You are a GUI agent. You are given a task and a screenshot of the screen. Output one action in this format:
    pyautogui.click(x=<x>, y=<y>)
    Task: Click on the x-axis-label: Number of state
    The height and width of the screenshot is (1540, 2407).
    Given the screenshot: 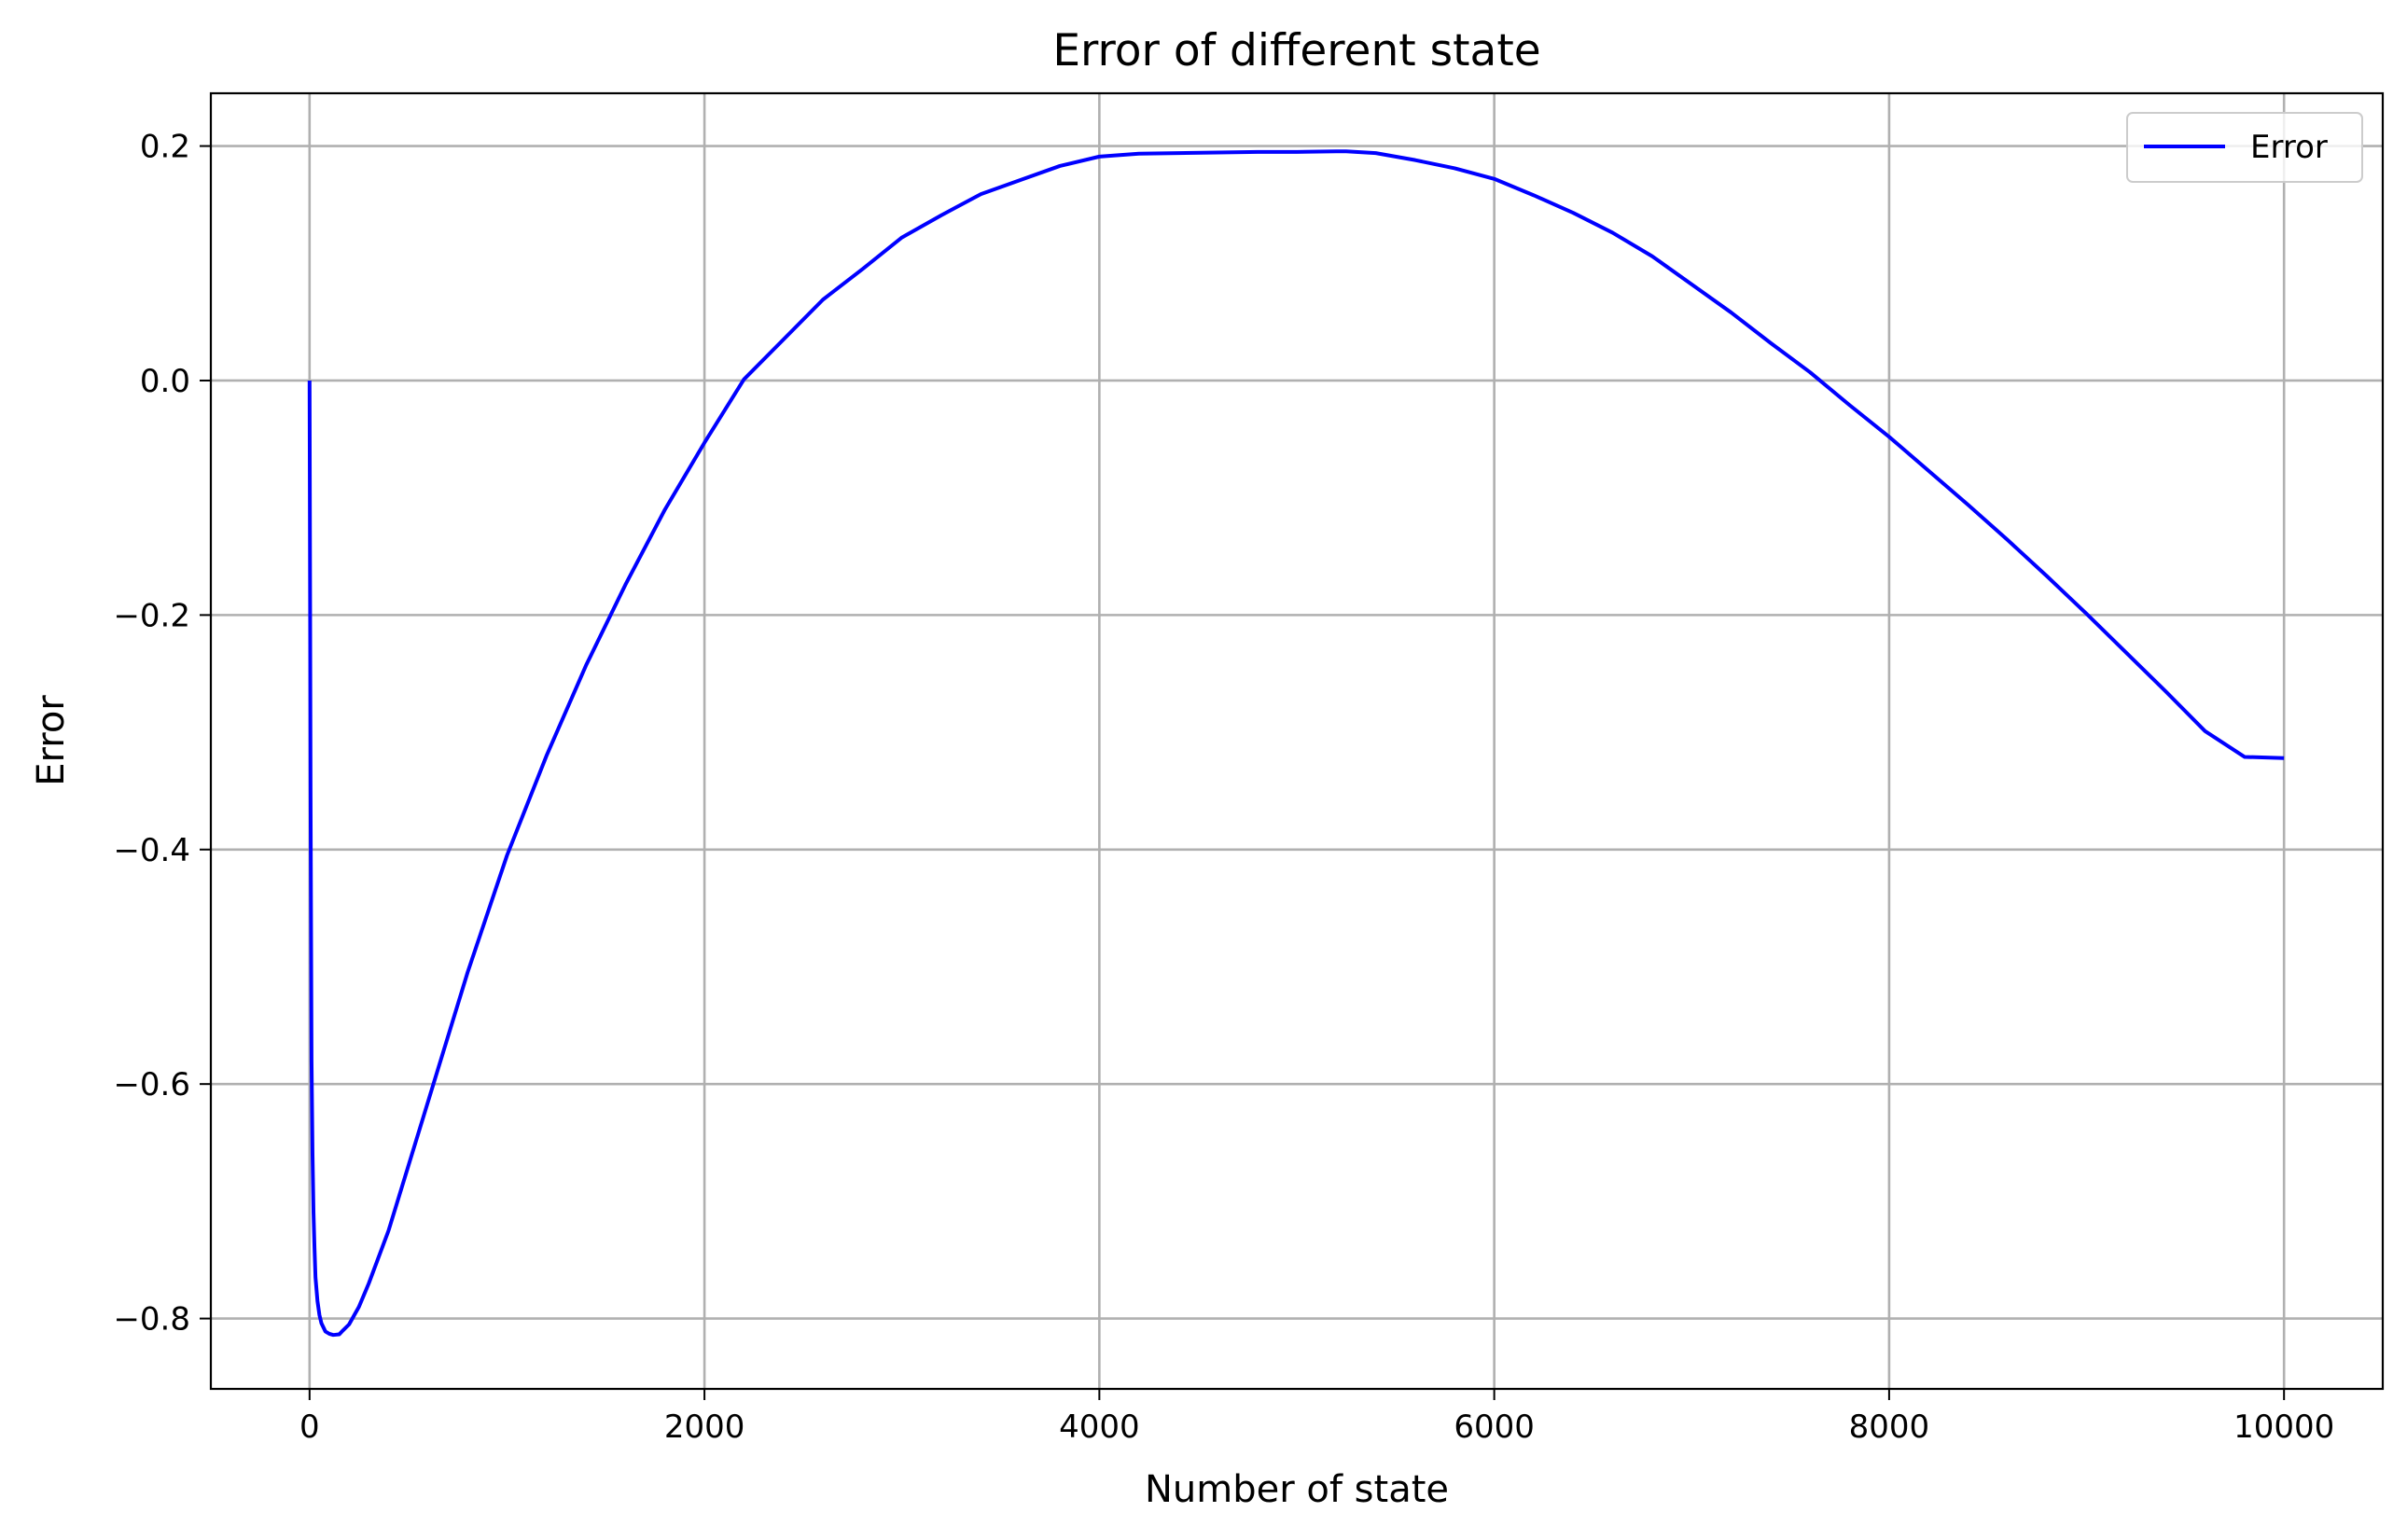 What is the action you would take?
    pyautogui.click(x=1297, y=1489)
    